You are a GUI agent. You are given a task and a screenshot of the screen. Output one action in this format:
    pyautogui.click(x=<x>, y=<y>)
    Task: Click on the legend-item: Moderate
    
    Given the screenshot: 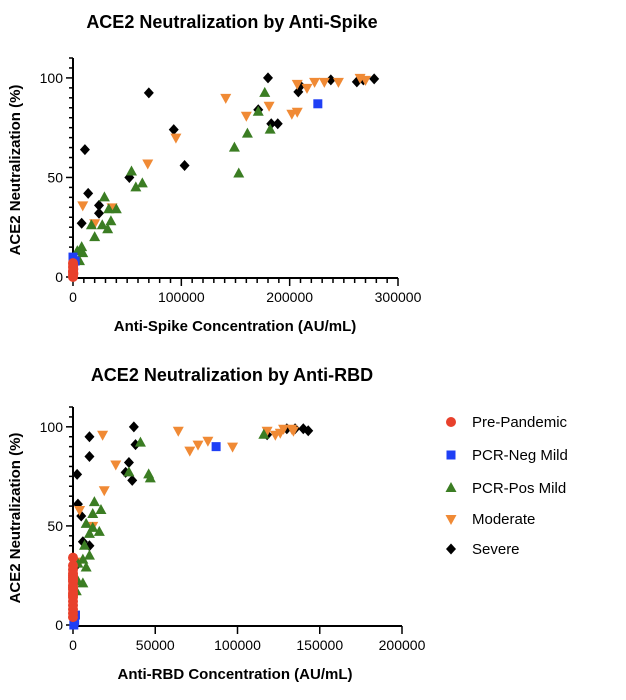 What is the action you would take?
    pyautogui.click(x=490, y=519)
    